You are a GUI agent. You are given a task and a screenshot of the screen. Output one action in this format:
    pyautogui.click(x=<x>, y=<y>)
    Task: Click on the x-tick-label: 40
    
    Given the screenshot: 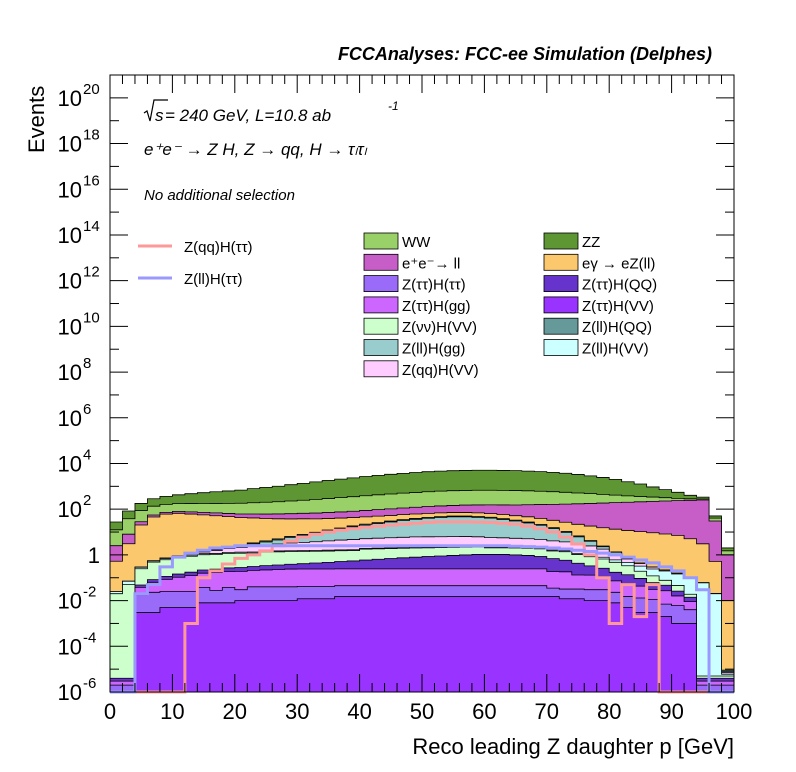 What is the action you would take?
    pyautogui.click(x=359, y=711)
    